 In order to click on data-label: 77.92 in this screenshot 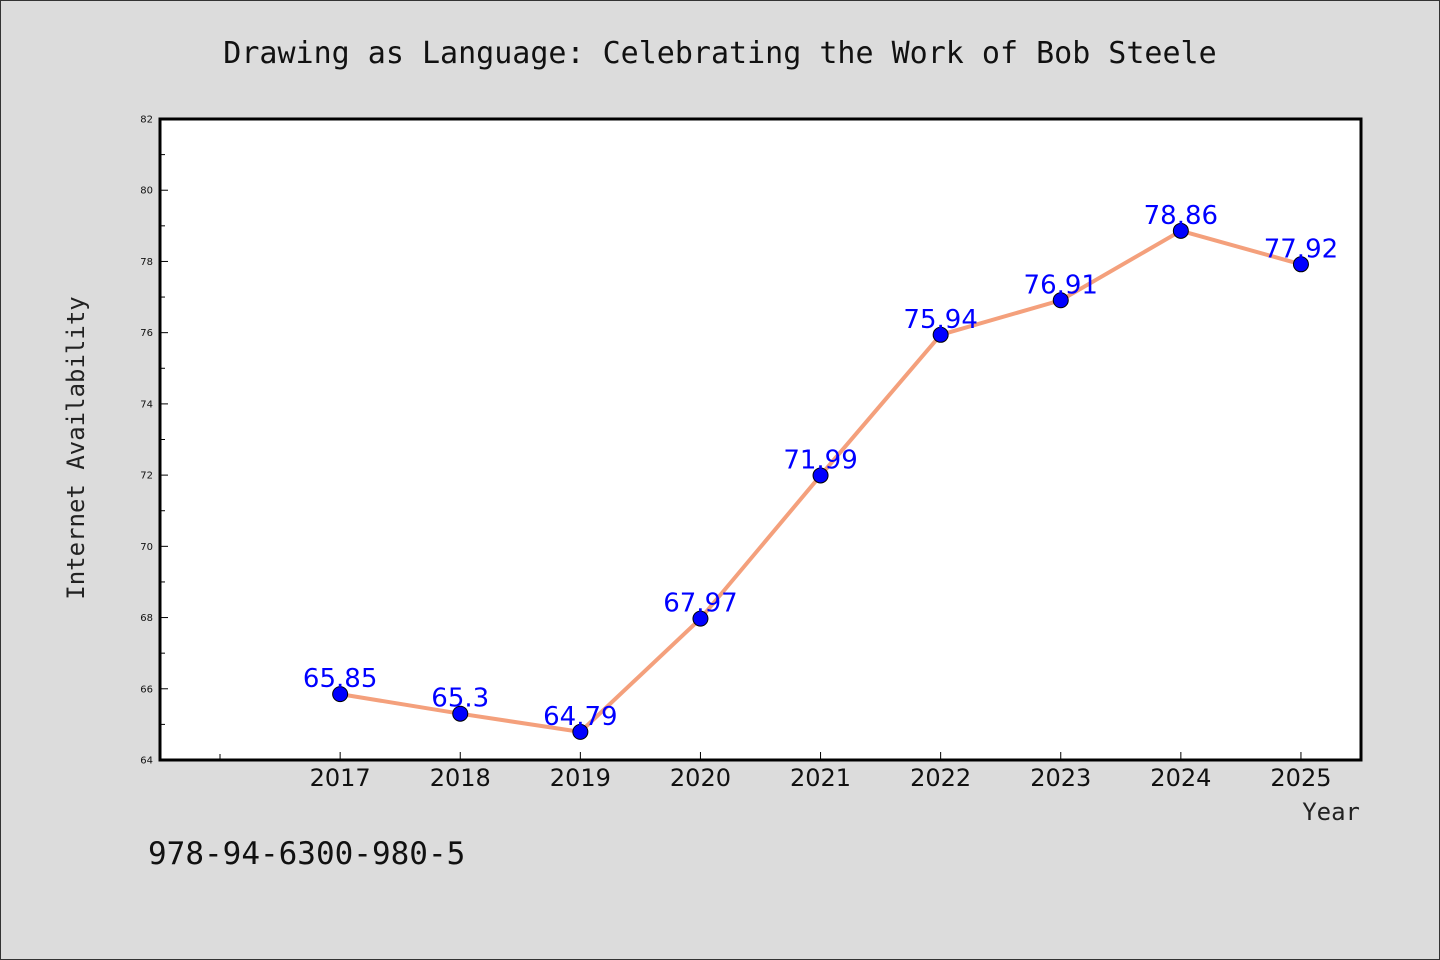, I will do `click(1301, 249)`.